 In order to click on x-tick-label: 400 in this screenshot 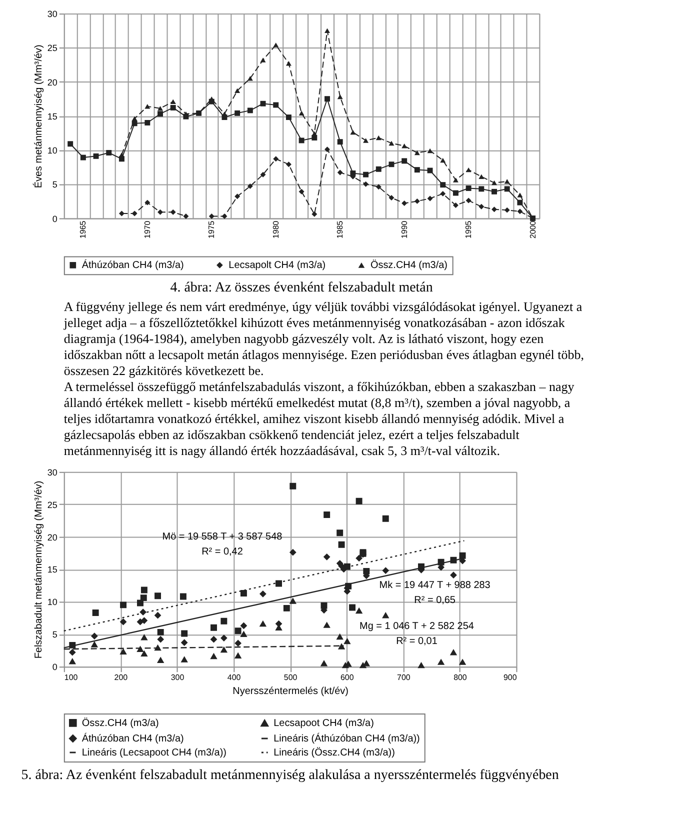, I will do `click(234, 677)`.